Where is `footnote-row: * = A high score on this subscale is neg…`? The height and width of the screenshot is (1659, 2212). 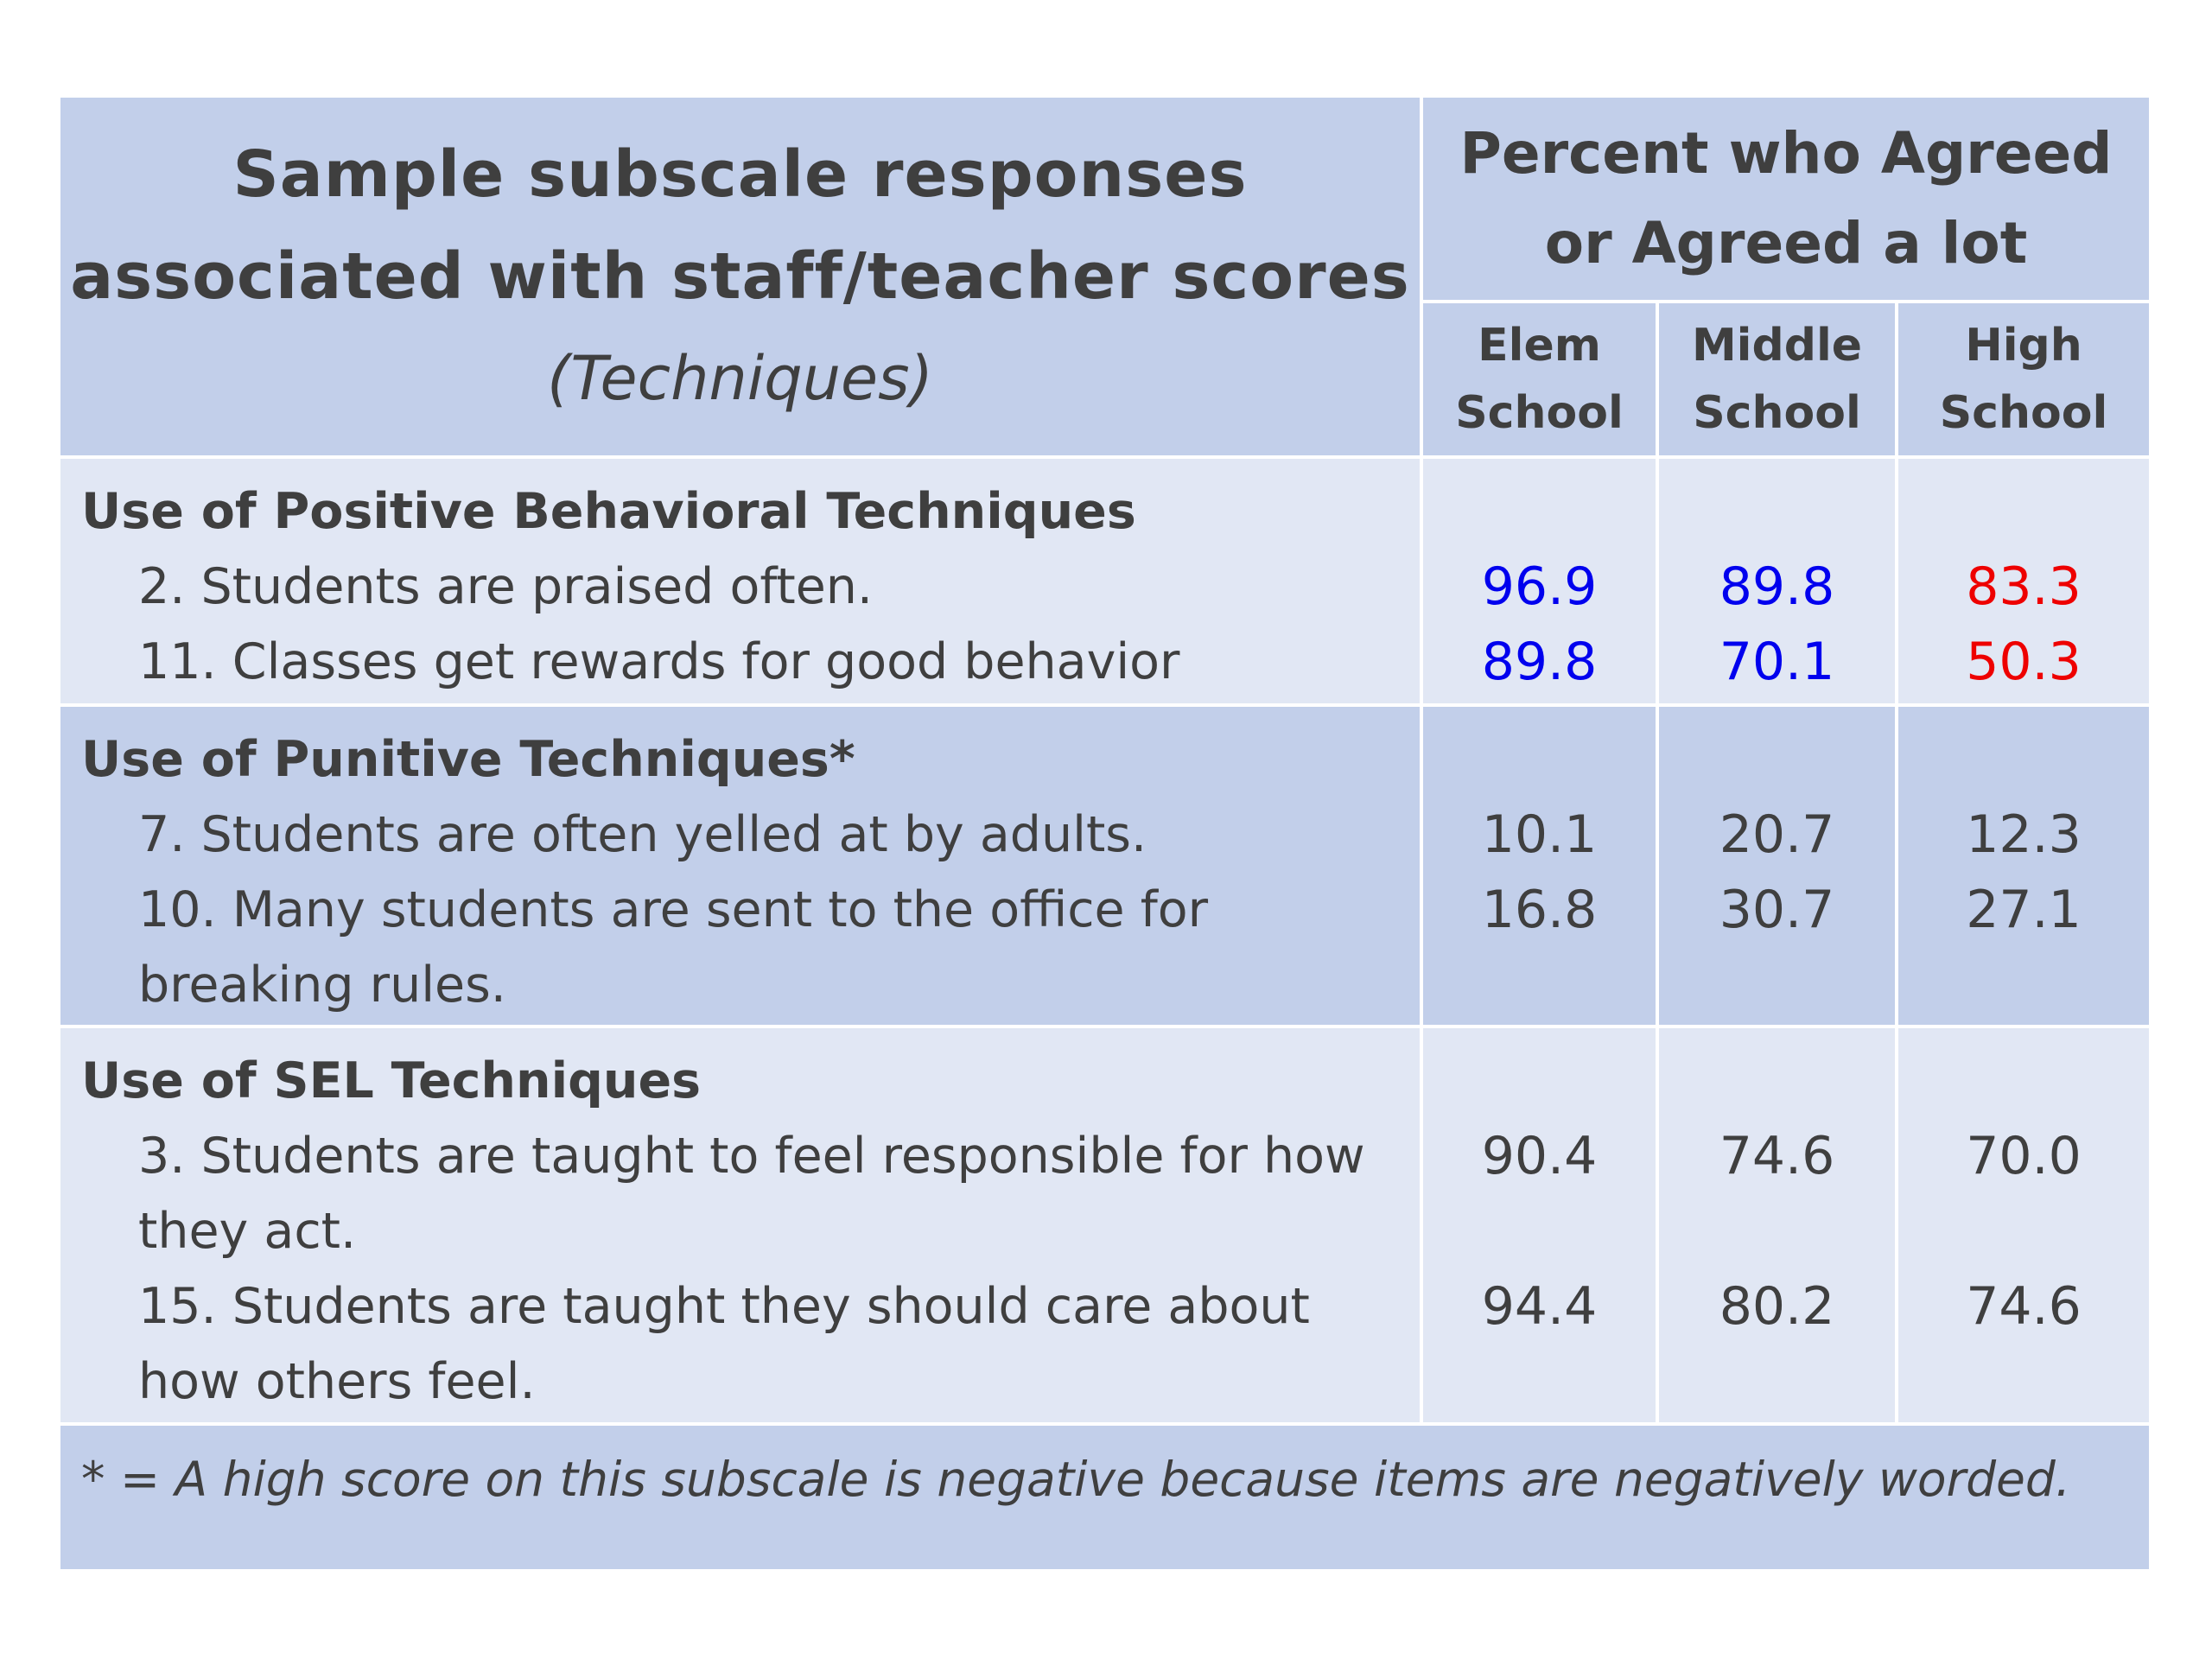
footnote-row: * = A high score on this subscale is neg… is located at coordinates (1104, 1497).